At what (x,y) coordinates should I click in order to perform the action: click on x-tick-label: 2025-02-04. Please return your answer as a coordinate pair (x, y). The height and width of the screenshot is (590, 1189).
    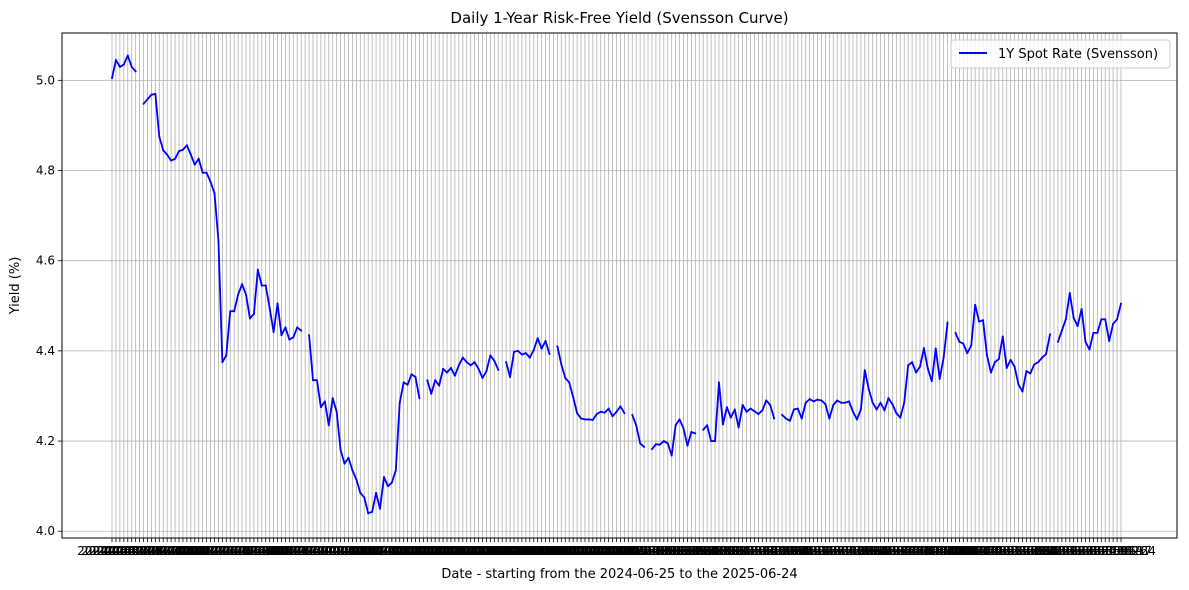
    Looking at the image, I should click on (743, 551).